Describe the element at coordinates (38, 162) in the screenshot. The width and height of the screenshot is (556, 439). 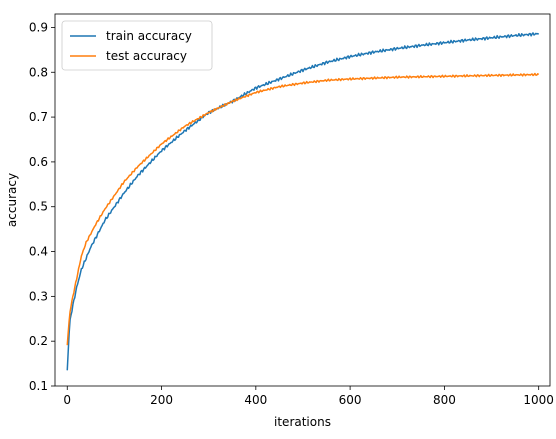
I see `y-tick-label: 0.6` at that location.